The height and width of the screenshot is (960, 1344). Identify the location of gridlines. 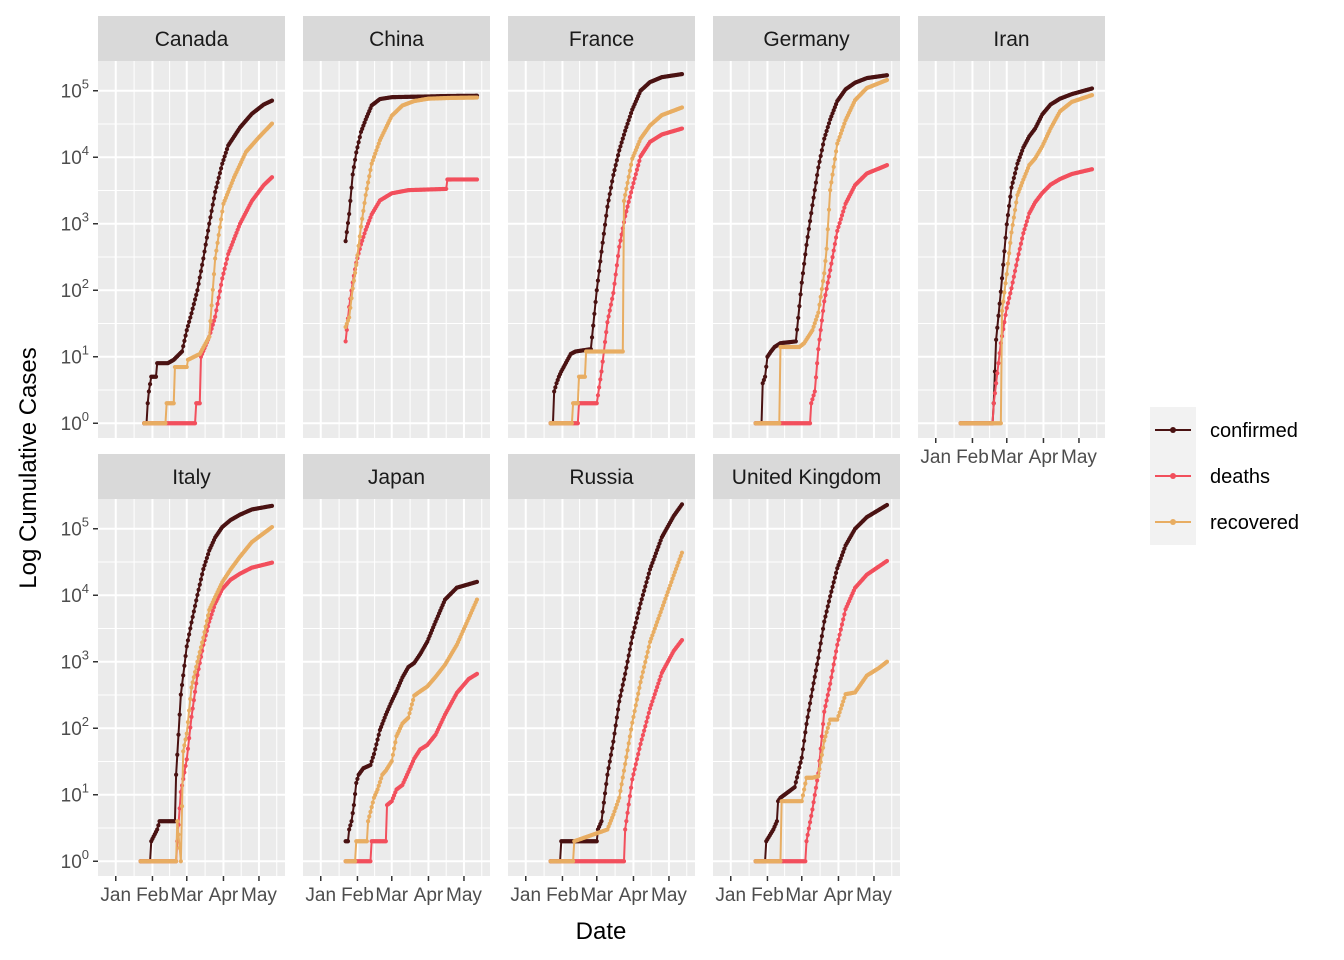
(806, 249).